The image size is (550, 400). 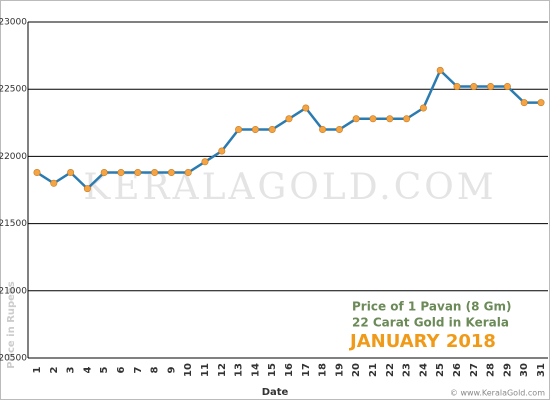 What do you see at coordinates (54, 369) in the screenshot?
I see `x-tick-label: 2` at bounding box center [54, 369].